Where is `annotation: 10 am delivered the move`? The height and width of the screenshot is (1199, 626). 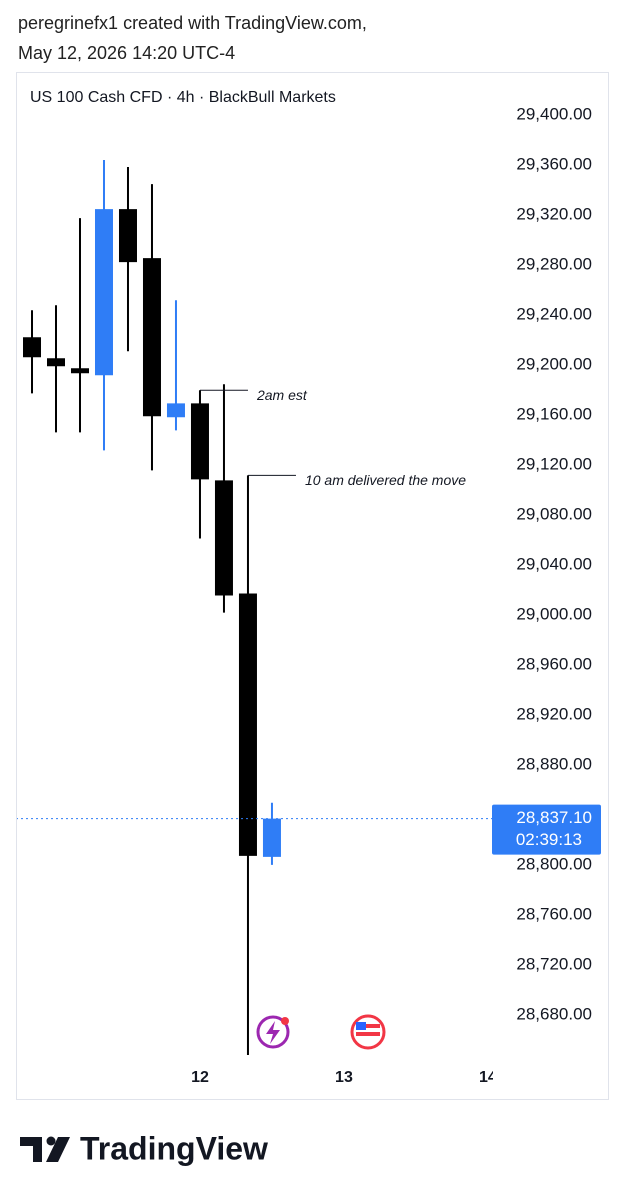
annotation: 10 am delivered the move is located at coordinates (385, 480).